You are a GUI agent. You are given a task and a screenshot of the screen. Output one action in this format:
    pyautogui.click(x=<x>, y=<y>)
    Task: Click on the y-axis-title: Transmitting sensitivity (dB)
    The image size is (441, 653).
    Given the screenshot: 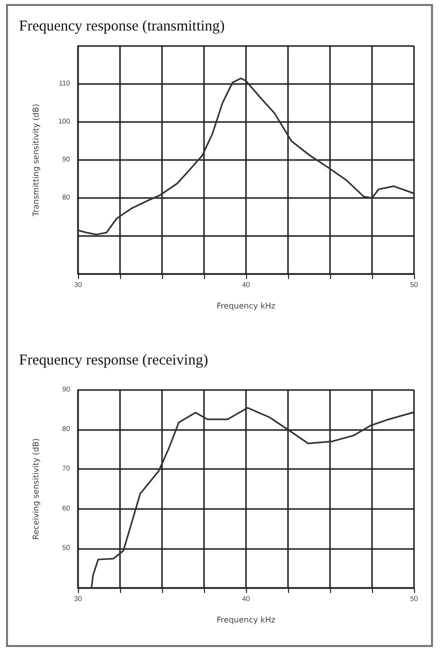 What is the action you would take?
    pyautogui.click(x=36, y=161)
    